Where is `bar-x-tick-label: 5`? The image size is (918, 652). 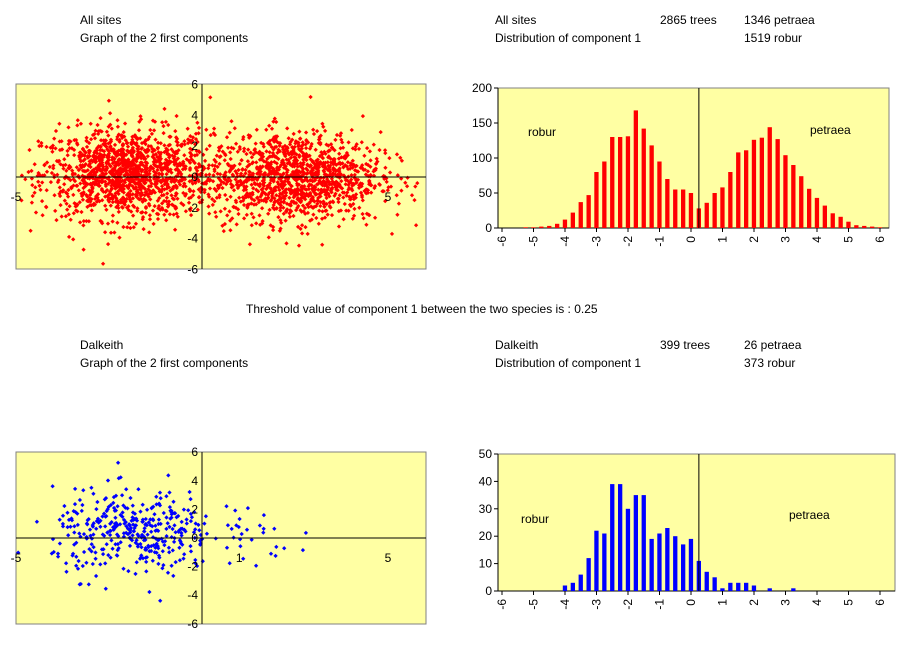 bar-x-tick-label: 5 is located at coordinates (849, 602).